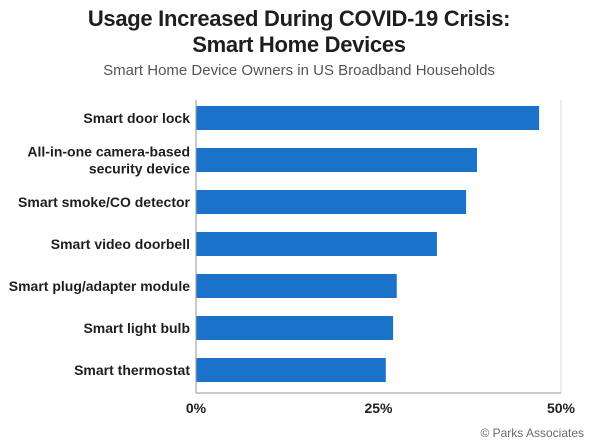 This screenshot has height=448, width=598. I want to click on x-tick-label: 0%, so click(196, 408).